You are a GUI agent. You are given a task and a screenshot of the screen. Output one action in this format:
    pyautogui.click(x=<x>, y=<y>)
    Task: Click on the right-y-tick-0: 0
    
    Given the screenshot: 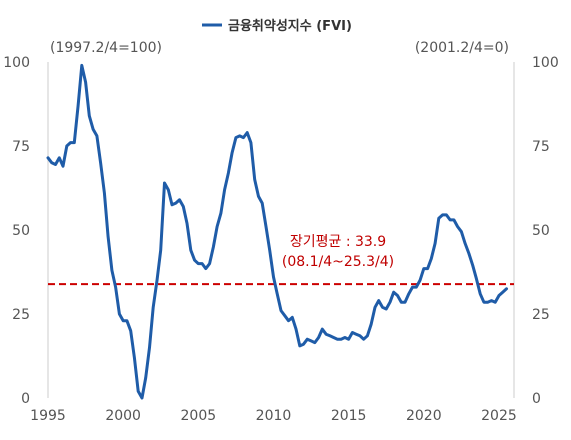 What is the action you would take?
    pyautogui.click(x=536, y=399)
    